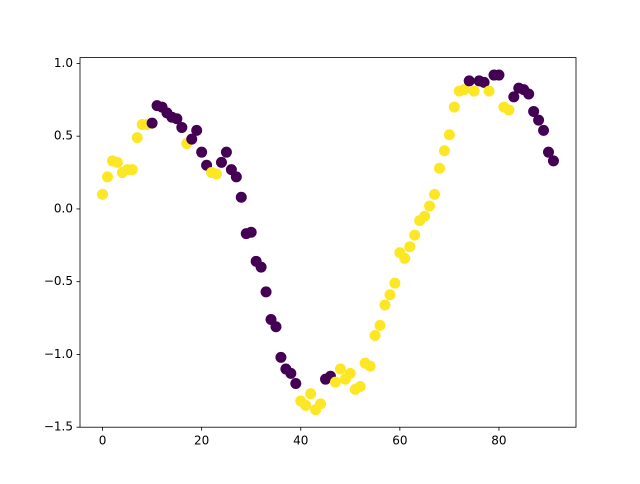 The width and height of the screenshot is (640, 484). What do you see at coordinates (58, 427) in the screenshot?
I see `y-tick-label: −1.5` at bounding box center [58, 427].